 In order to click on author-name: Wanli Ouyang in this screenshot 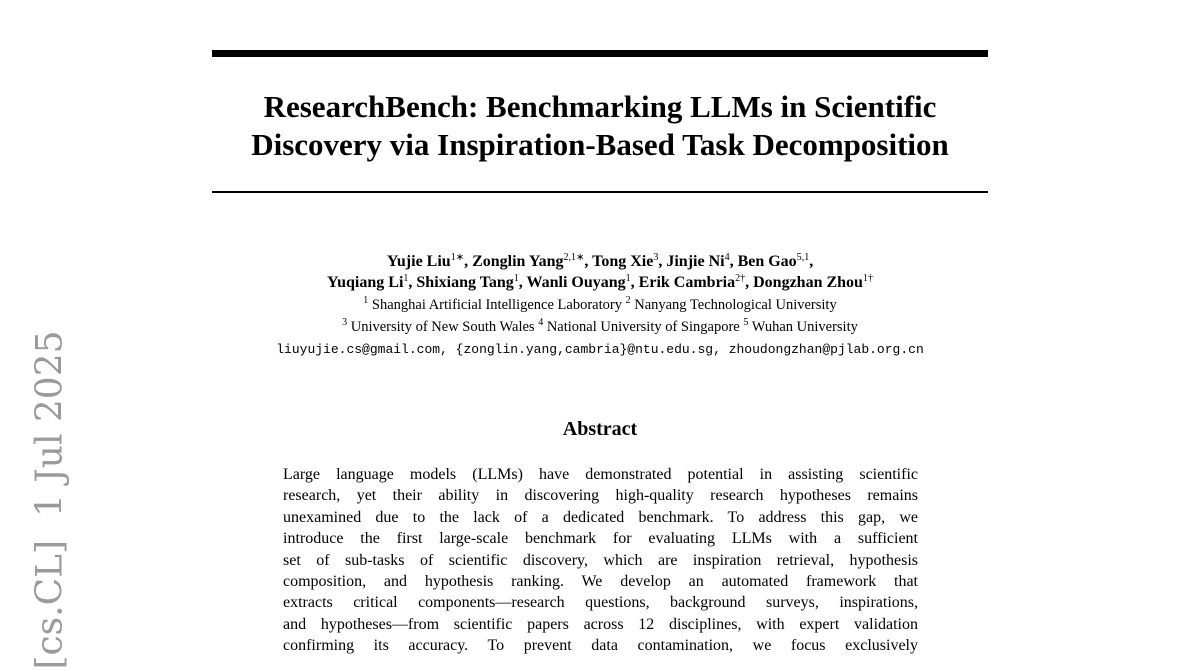, I will do `click(576, 282)`.